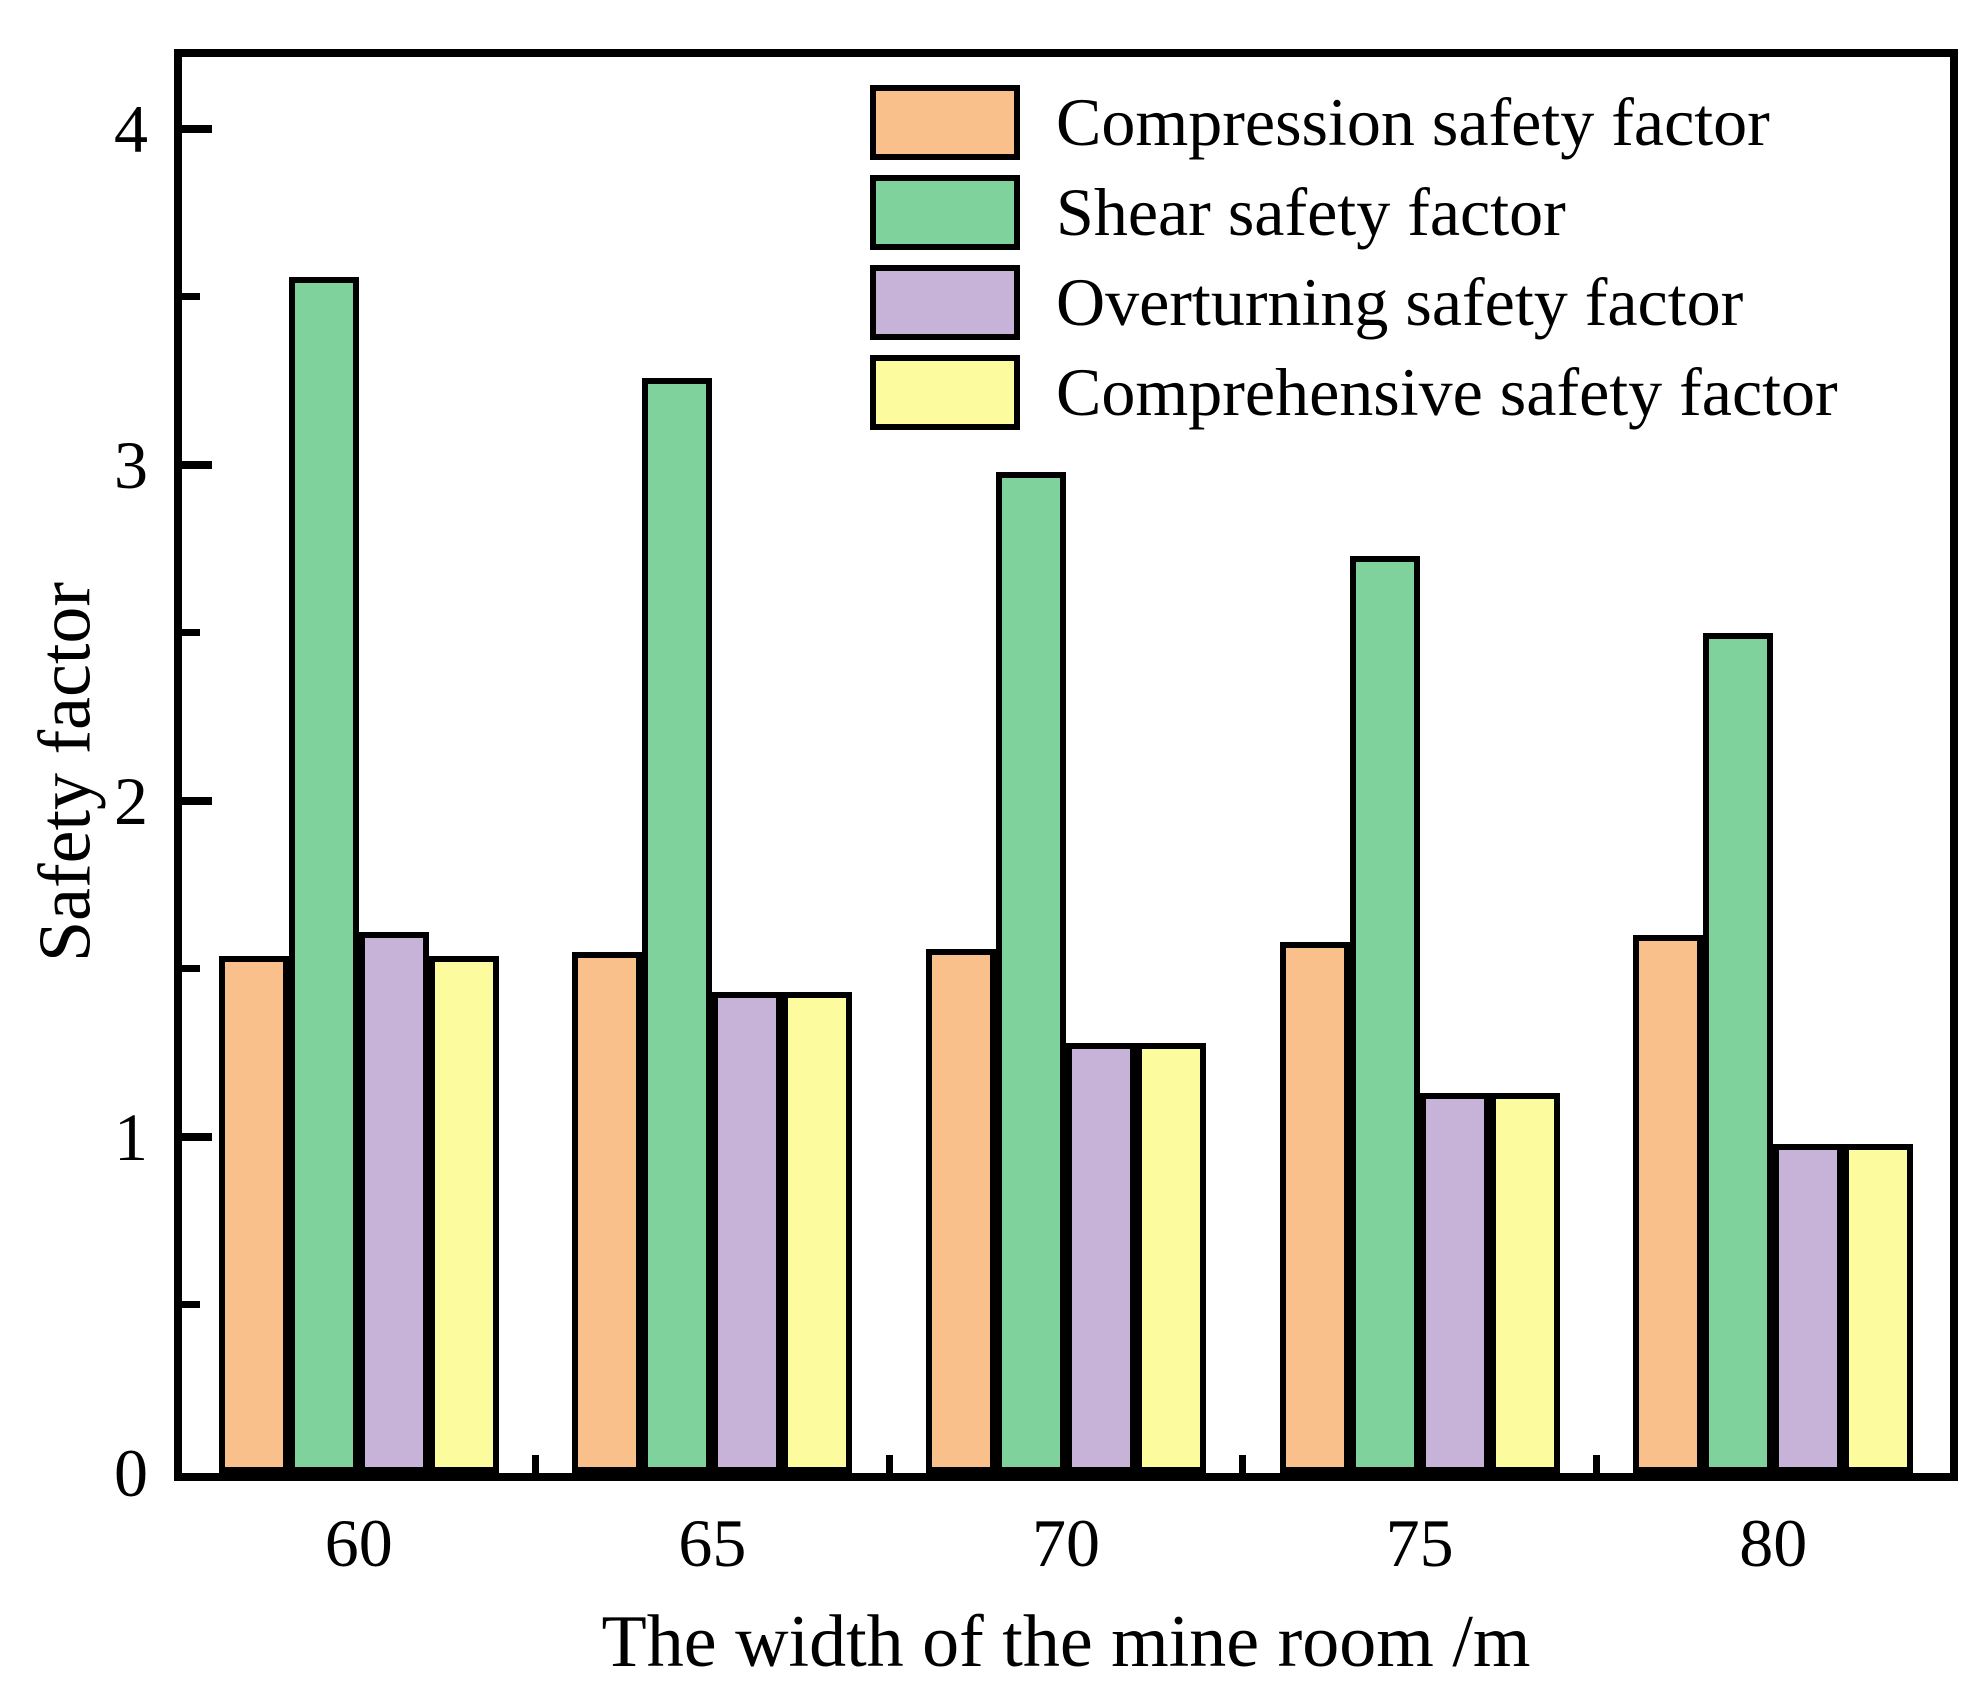 The height and width of the screenshot is (1694, 1986). I want to click on legend-item-1: Compression safety factor, so click(1320, 122).